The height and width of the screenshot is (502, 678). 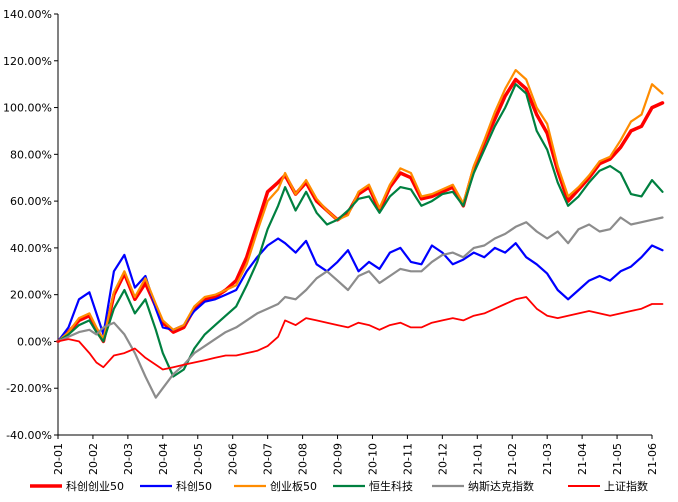 What do you see at coordinates (29, 388) in the screenshot?
I see `y-tick-label: -20.00%` at bounding box center [29, 388].